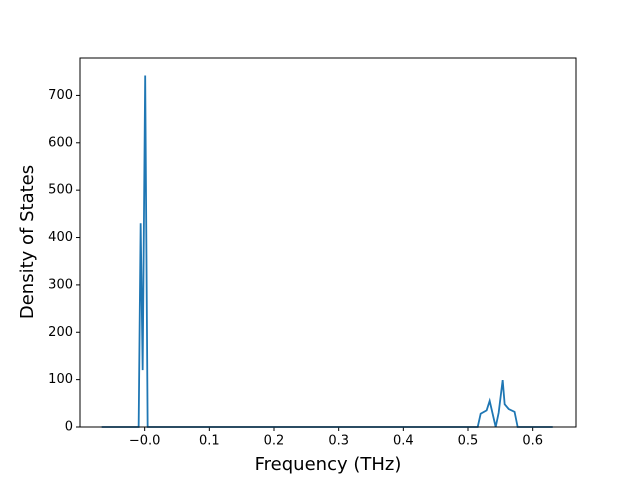 This screenshot has height=480, width=640. I want to click on y-tick-label: 600, so click(60, 142).